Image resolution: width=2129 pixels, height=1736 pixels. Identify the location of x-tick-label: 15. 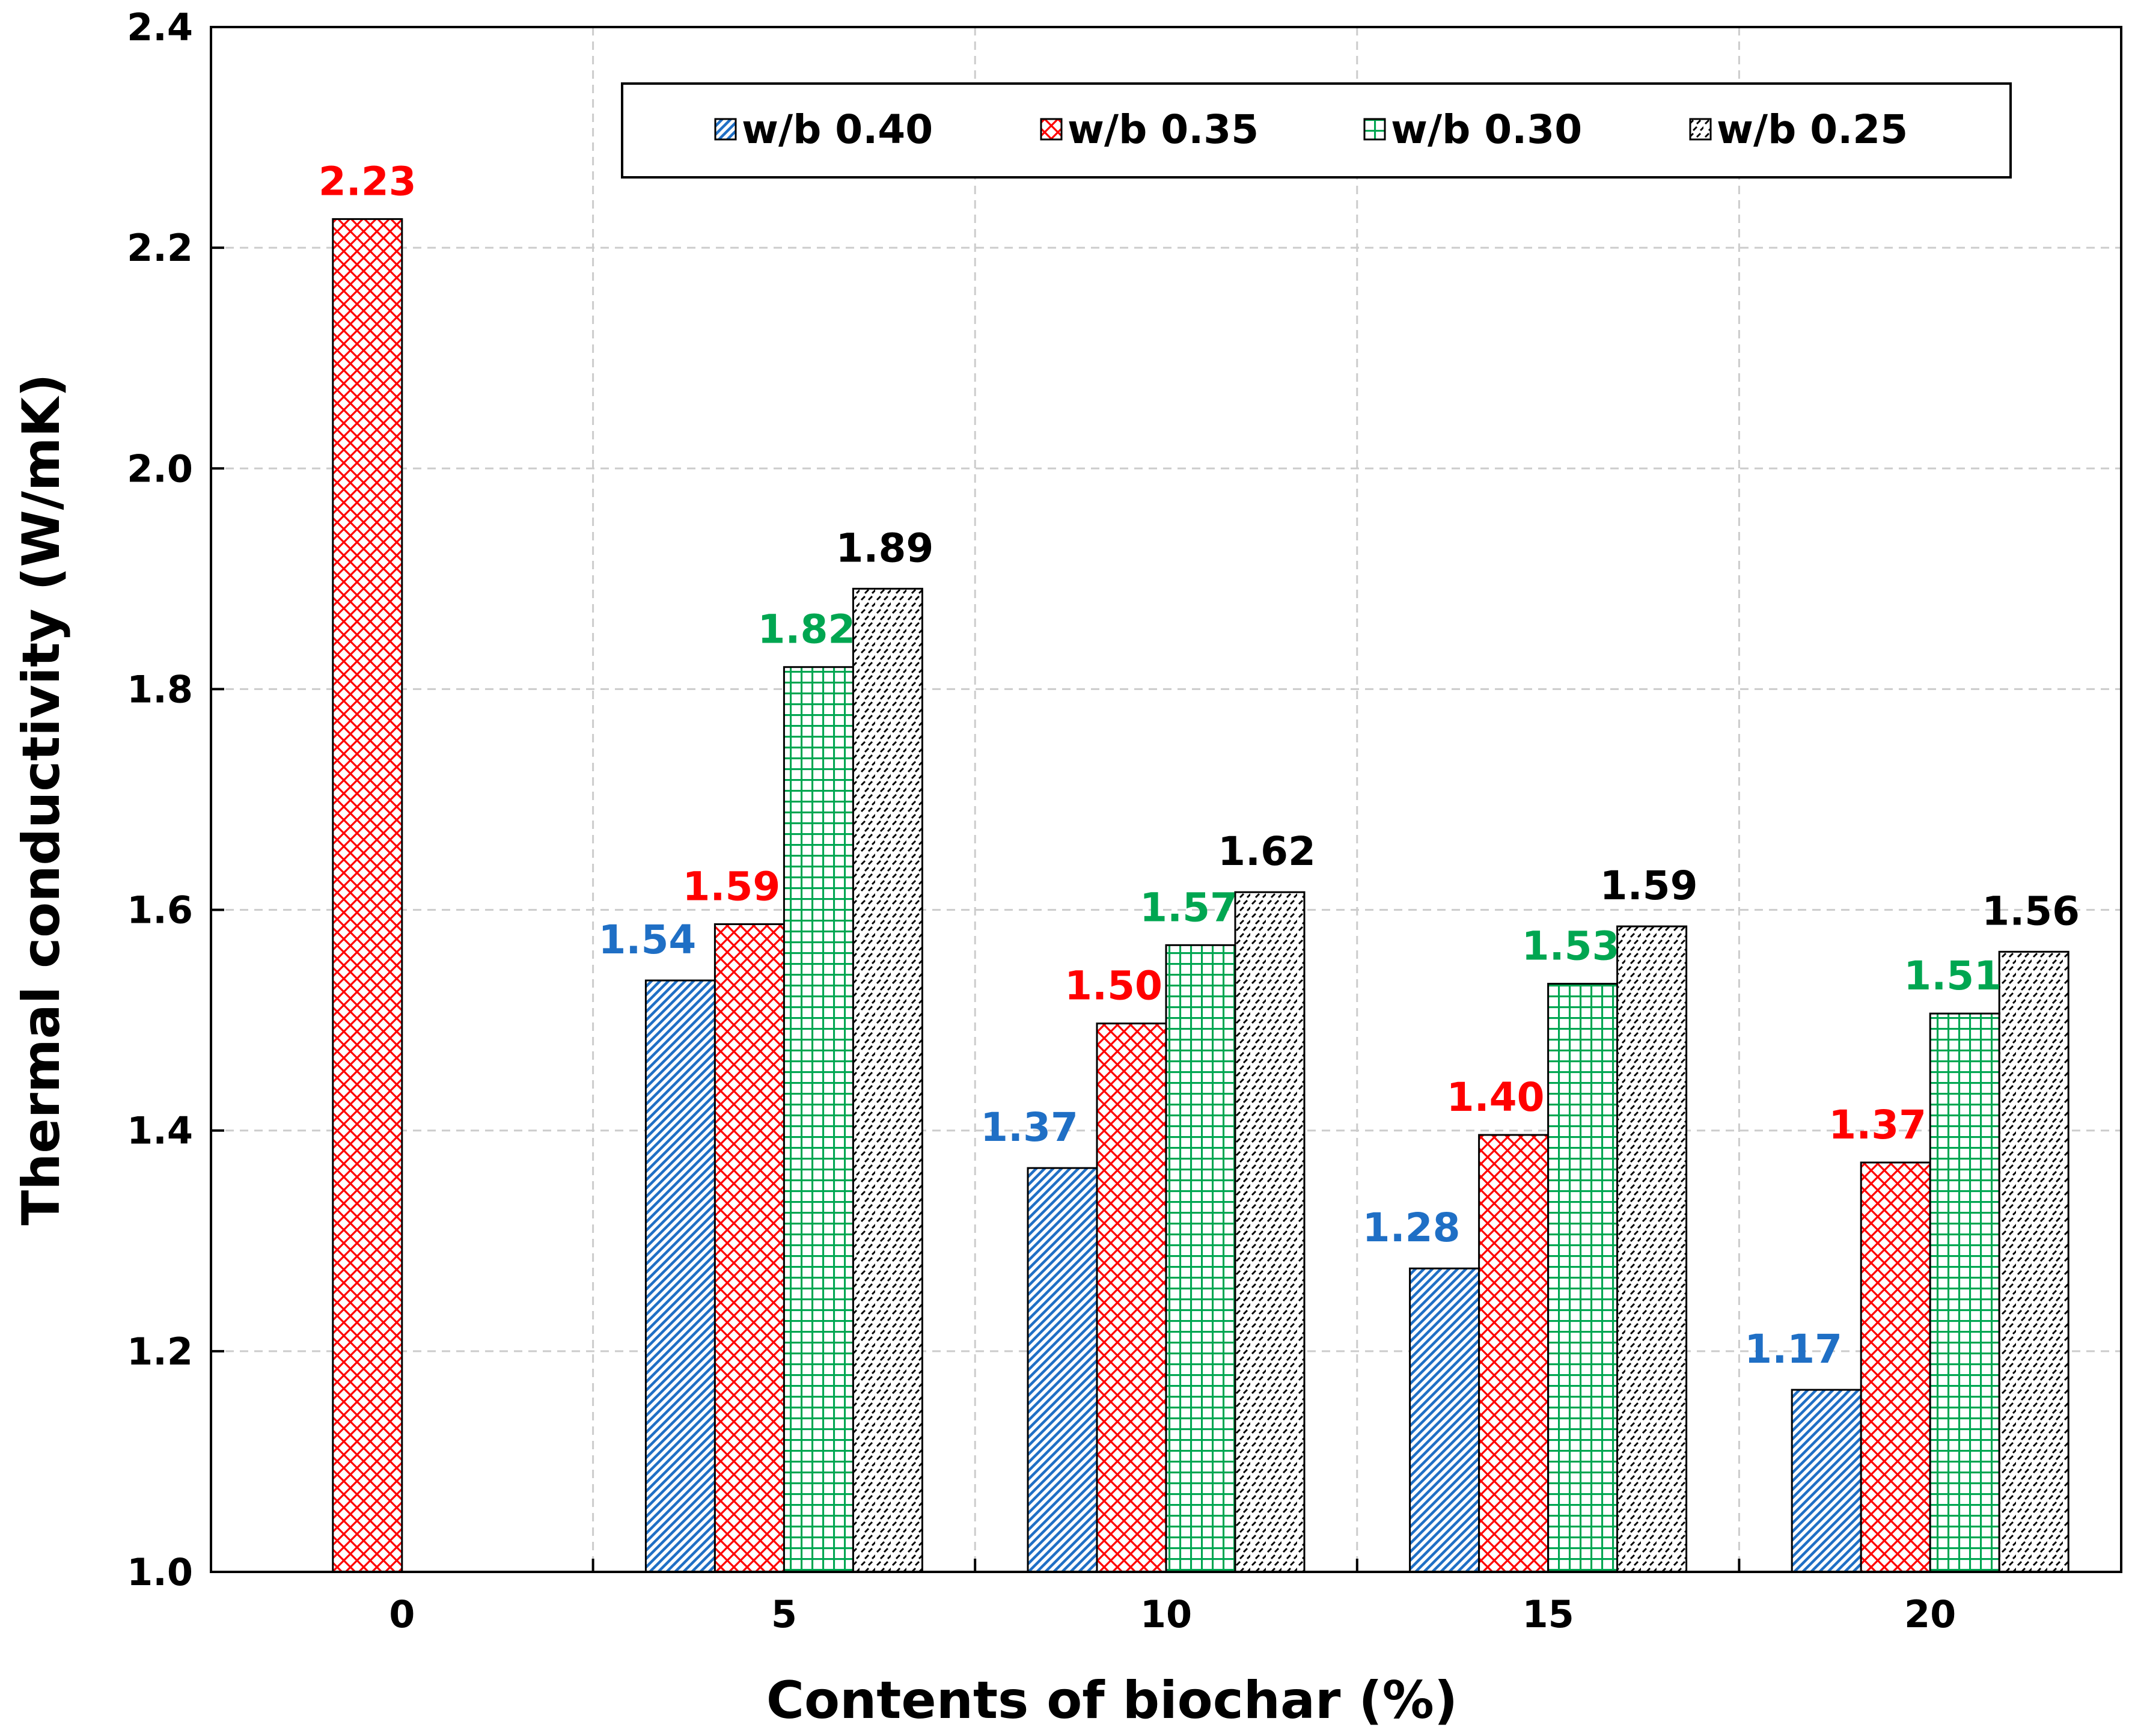
(1548, 1614).